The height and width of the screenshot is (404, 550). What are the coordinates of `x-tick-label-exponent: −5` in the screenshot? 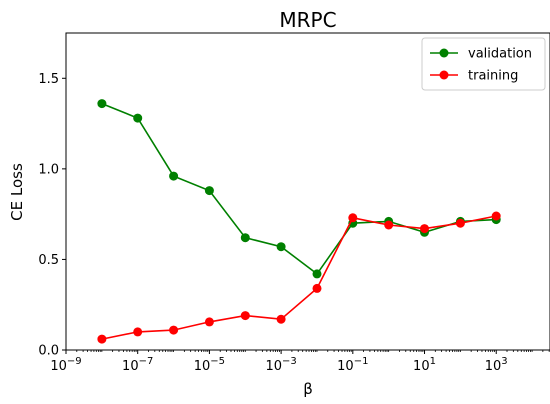 It's located at (217, 361).